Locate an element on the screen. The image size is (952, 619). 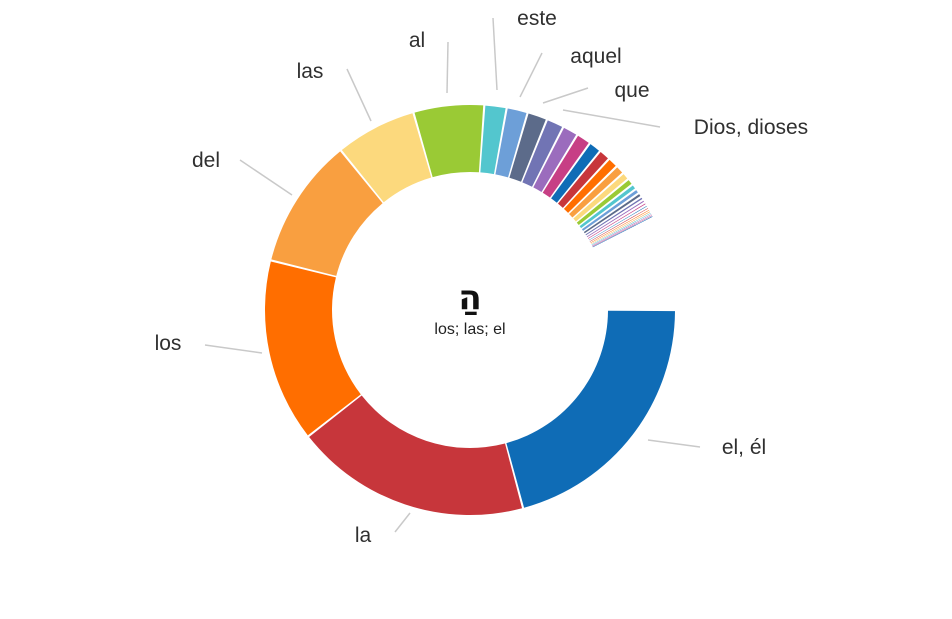
slice-label-al: al is located at coordinates (417, 40).